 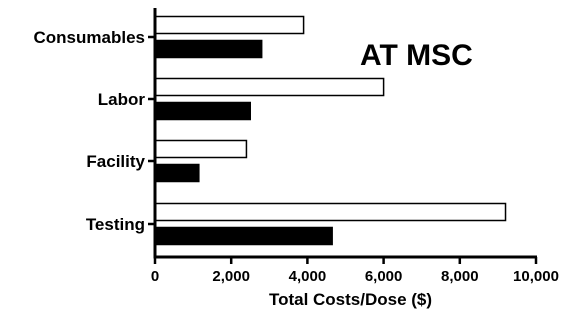 What do you see at coordinates (115, 161) in the screenshot?
I see `y-tick-label-facility: Facility` at bounding box center [115, 161].